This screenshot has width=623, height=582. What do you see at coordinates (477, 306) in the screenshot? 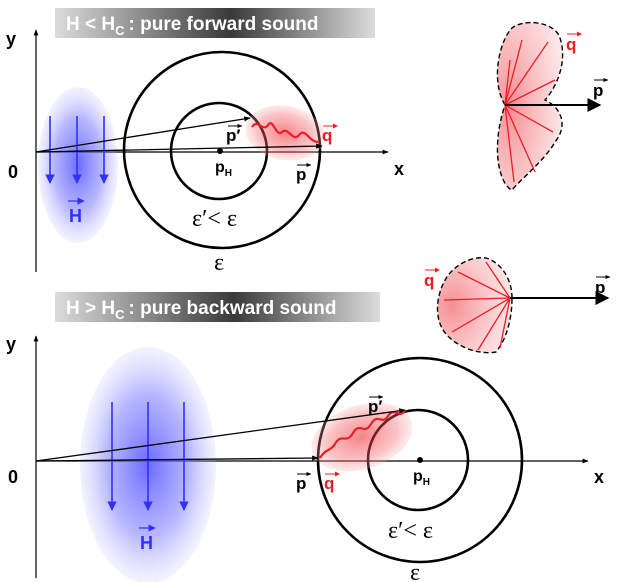
I see `bottom-lobe-rays` at bounding box center [477, 306].